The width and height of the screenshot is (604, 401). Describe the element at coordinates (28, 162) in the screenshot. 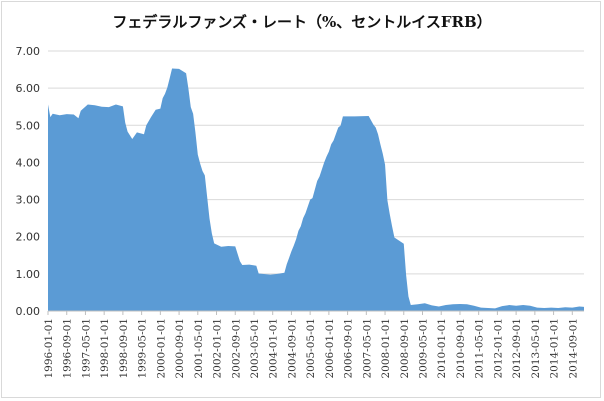

I see `y-tick-label: 4.00` at that location.